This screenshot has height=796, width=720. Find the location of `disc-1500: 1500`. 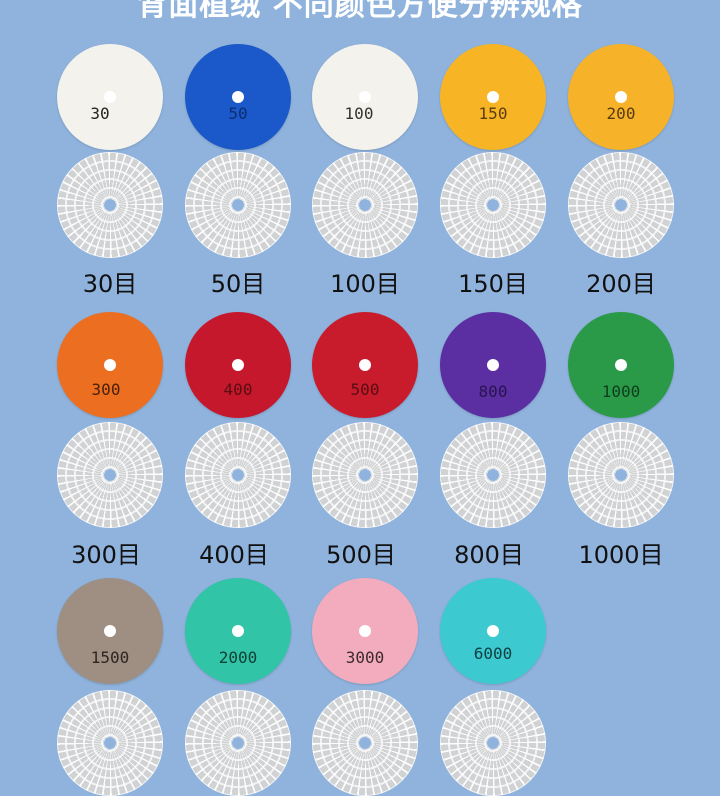

disc-1500: 1500 is located at coordinates (110, 631).